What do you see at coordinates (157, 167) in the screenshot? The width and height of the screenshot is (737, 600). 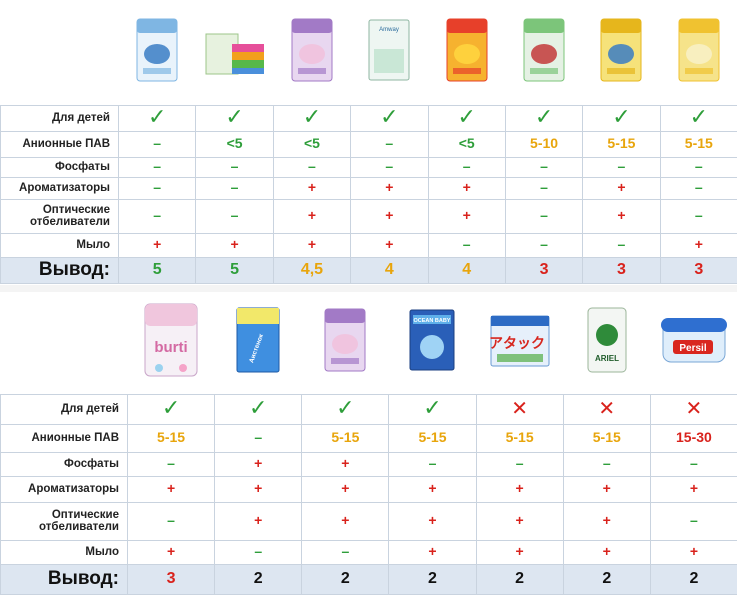 I see `table1-phosphates-cell-1: –` at bounding box center [157, 167].